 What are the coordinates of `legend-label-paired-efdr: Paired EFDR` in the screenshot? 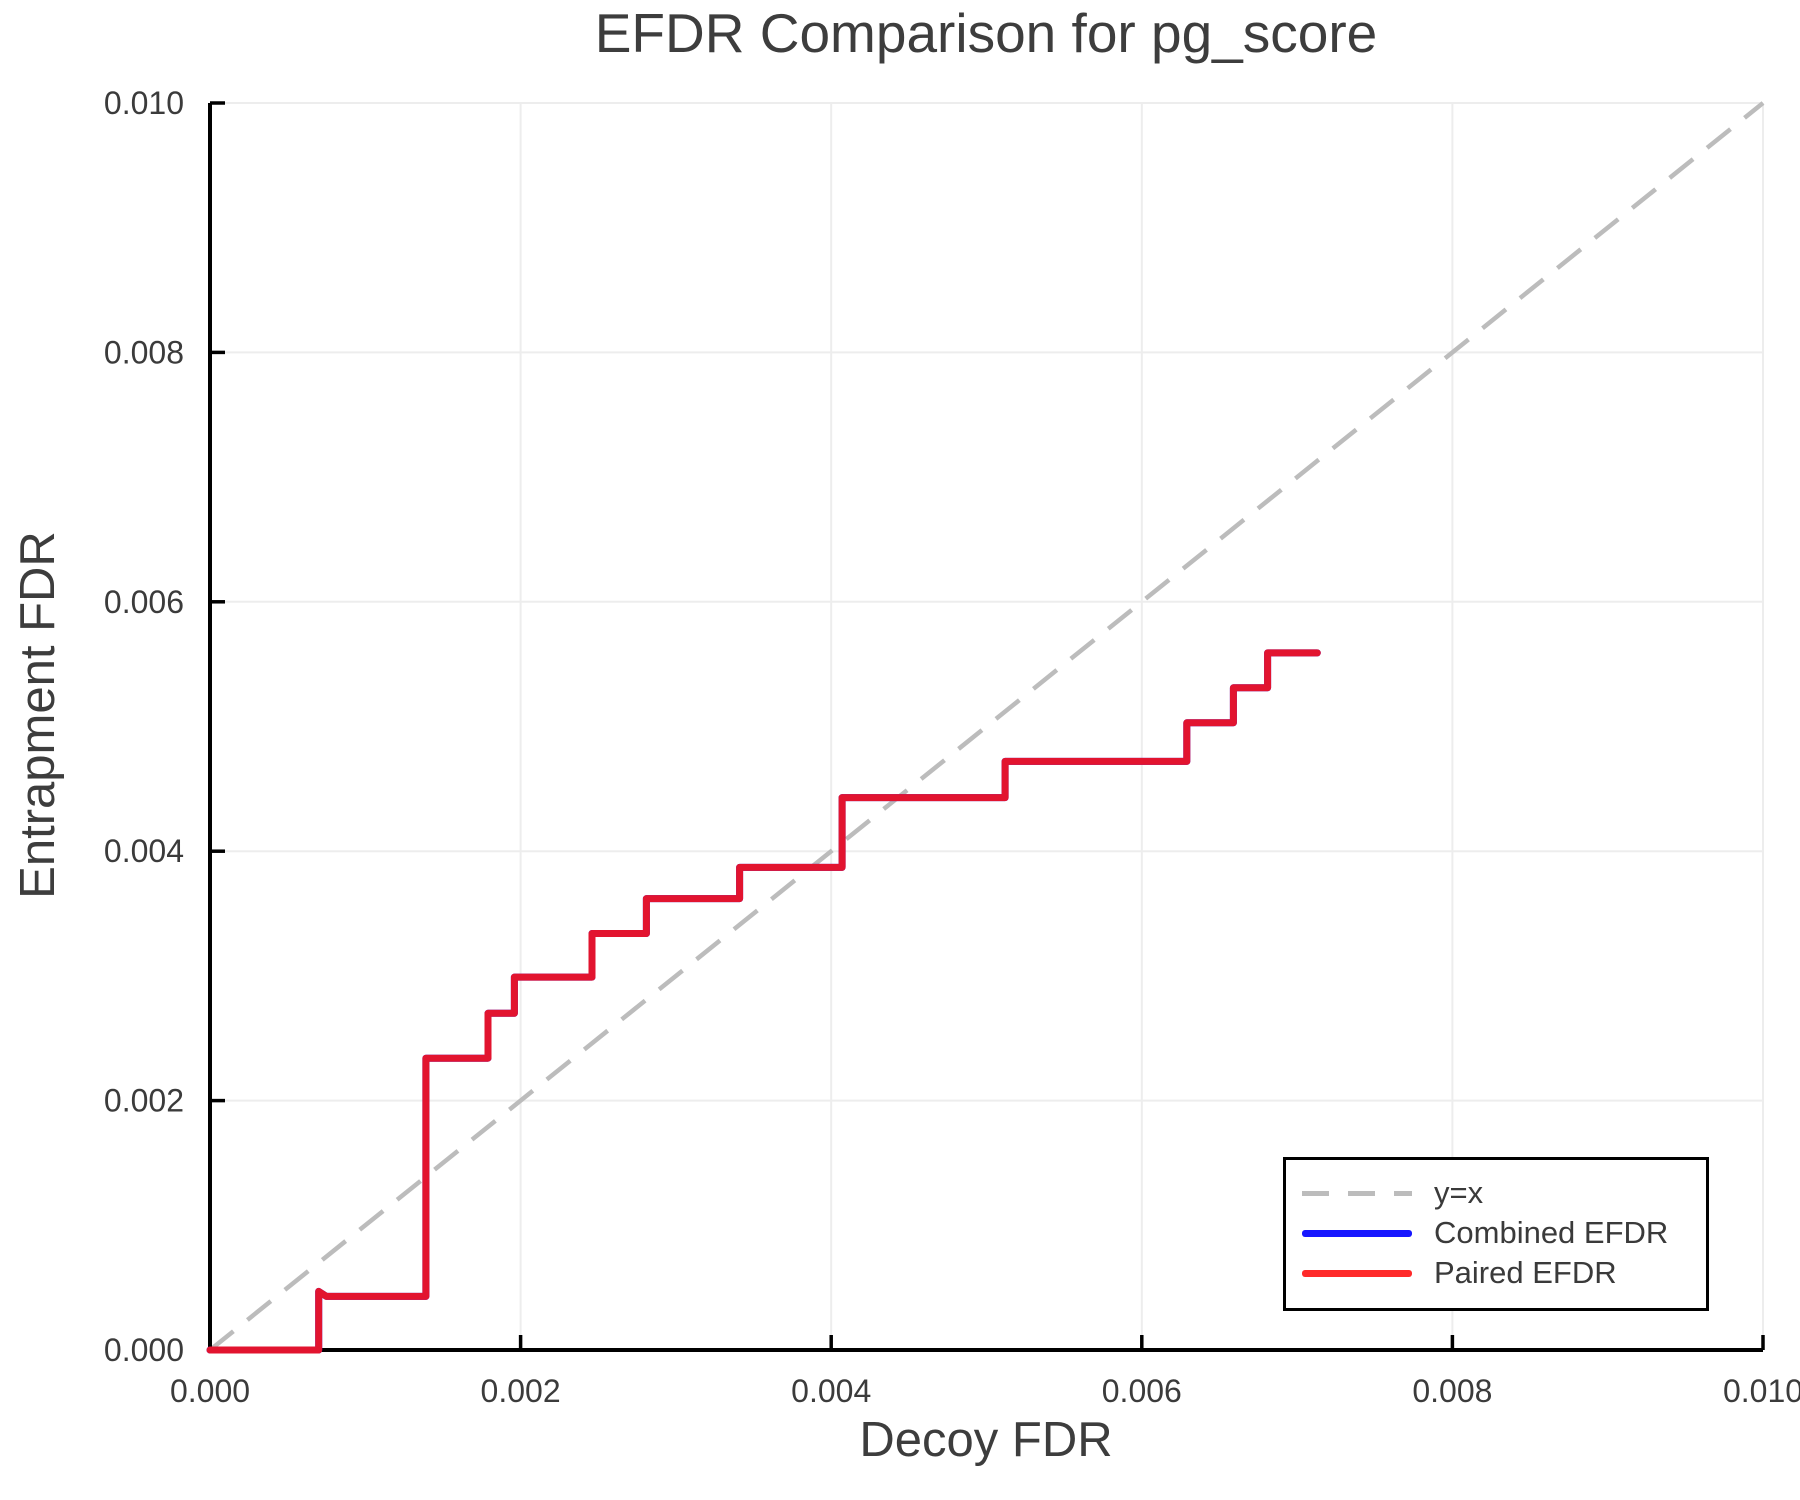 It's located at (1525, 1272).